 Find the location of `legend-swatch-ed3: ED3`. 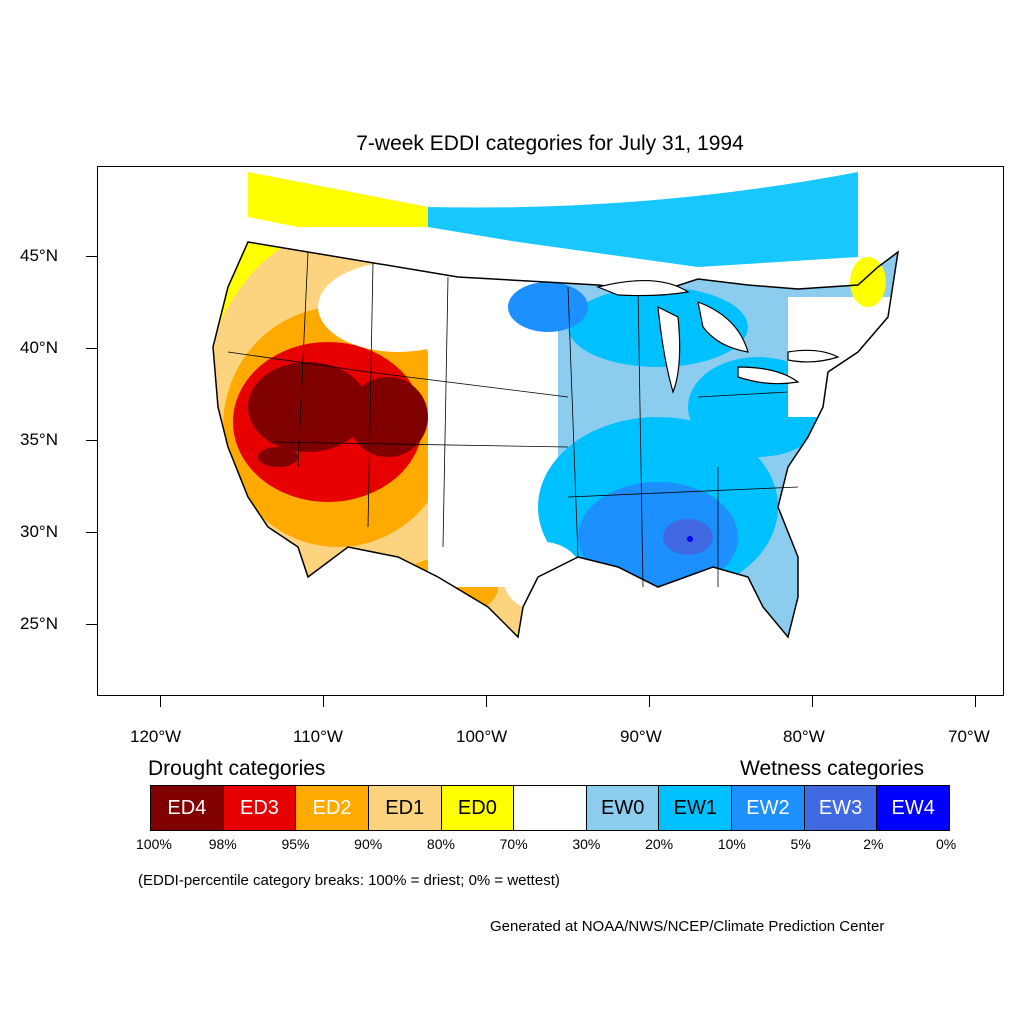

legend-swatch-ed3: ED3 is located at coordinates (260, 808).